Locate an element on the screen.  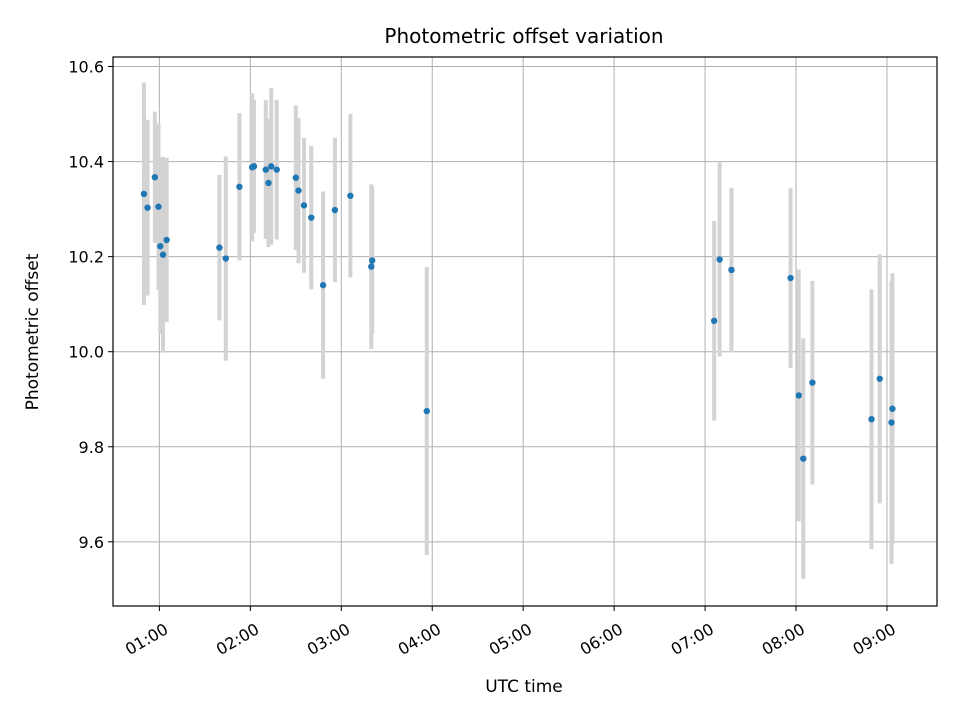
x-axis-label: UTC time is located at coordinates (524, 687).